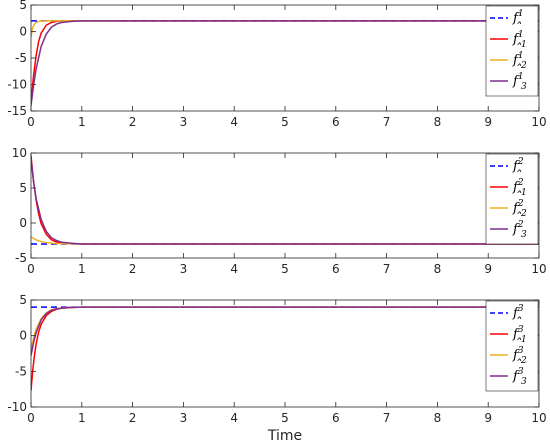 The height and width of the screenshot is (446, 550). I want to click on legend-label-4: f2 3, so click(519, 230).